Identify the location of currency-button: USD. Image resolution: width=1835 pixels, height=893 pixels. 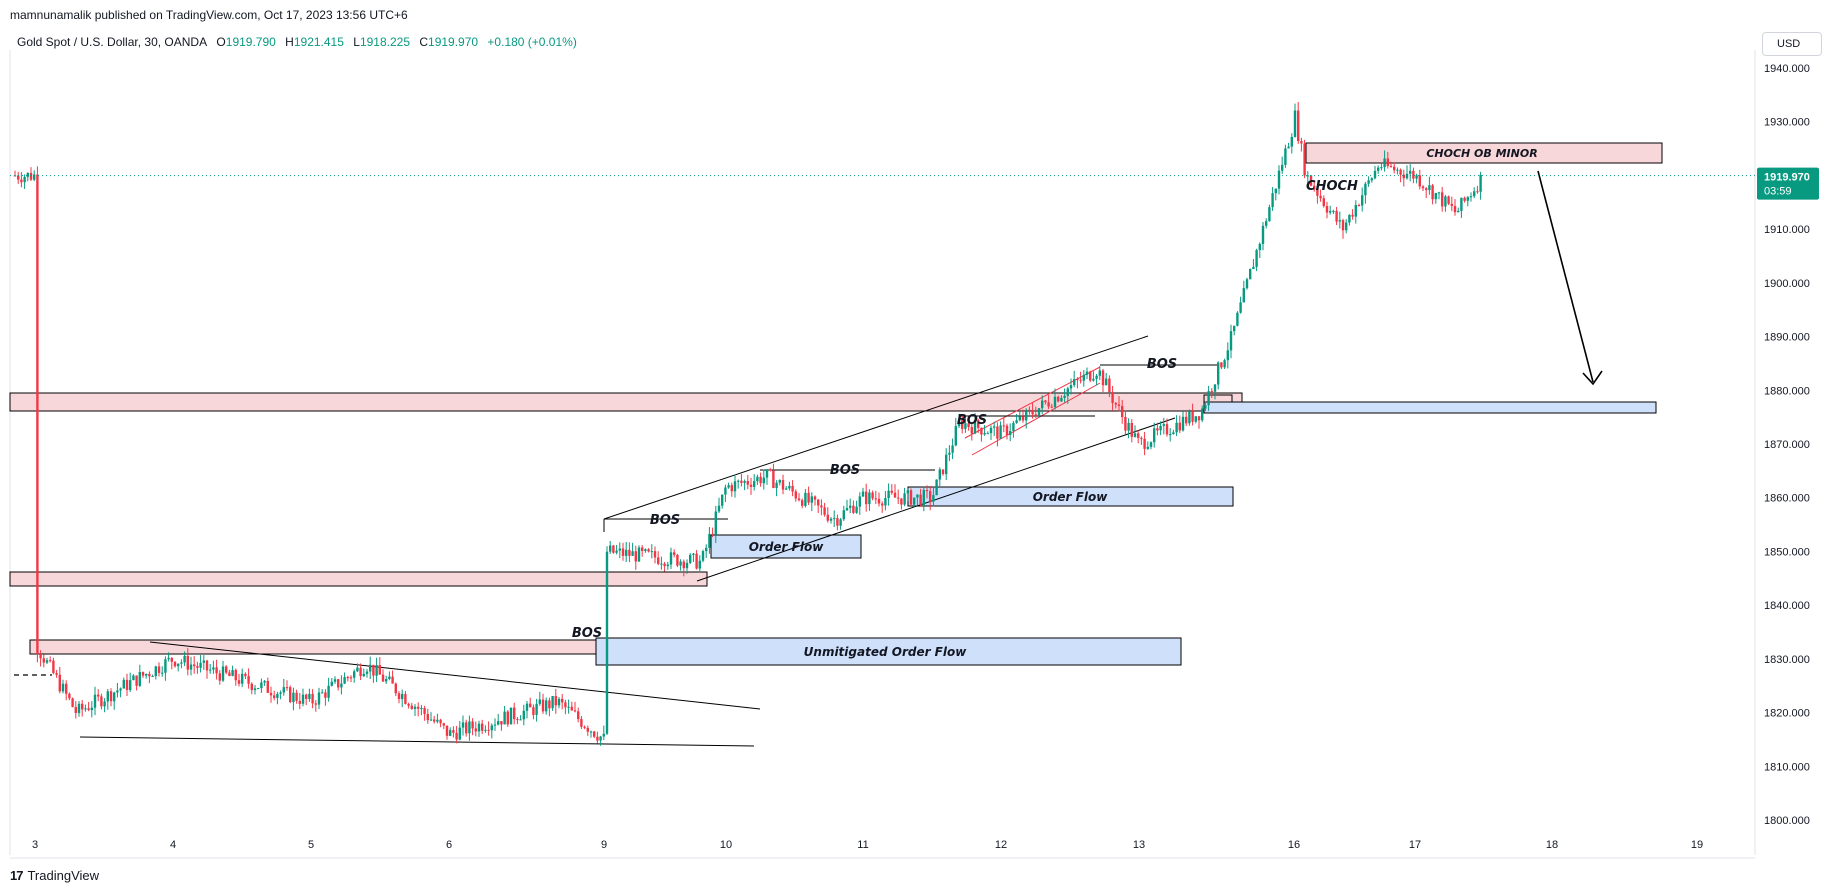
(1792, 44).